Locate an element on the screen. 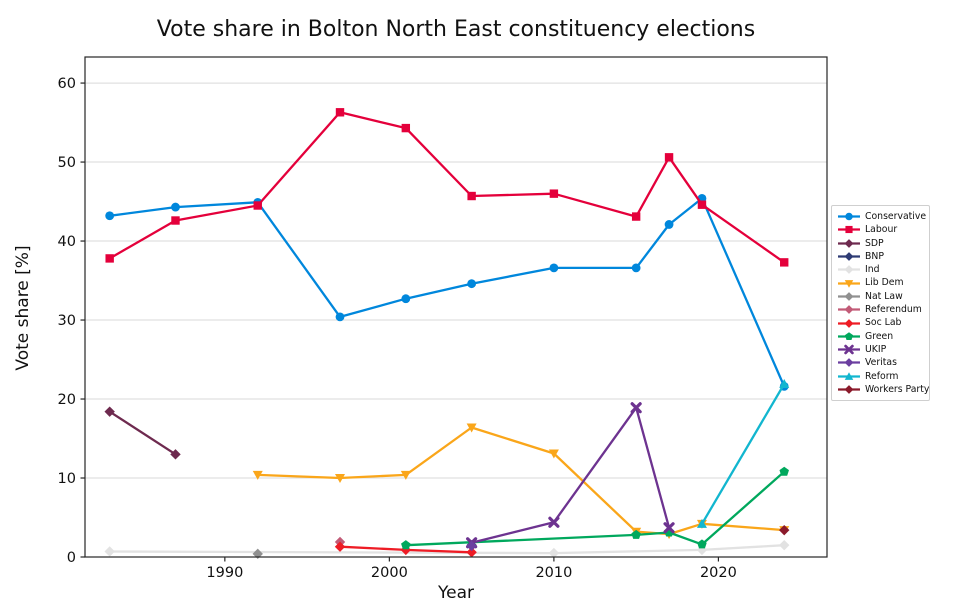 This screenshot has height=610, width=960. legend-item-labour: Labour is located at coordinates (881, 229).